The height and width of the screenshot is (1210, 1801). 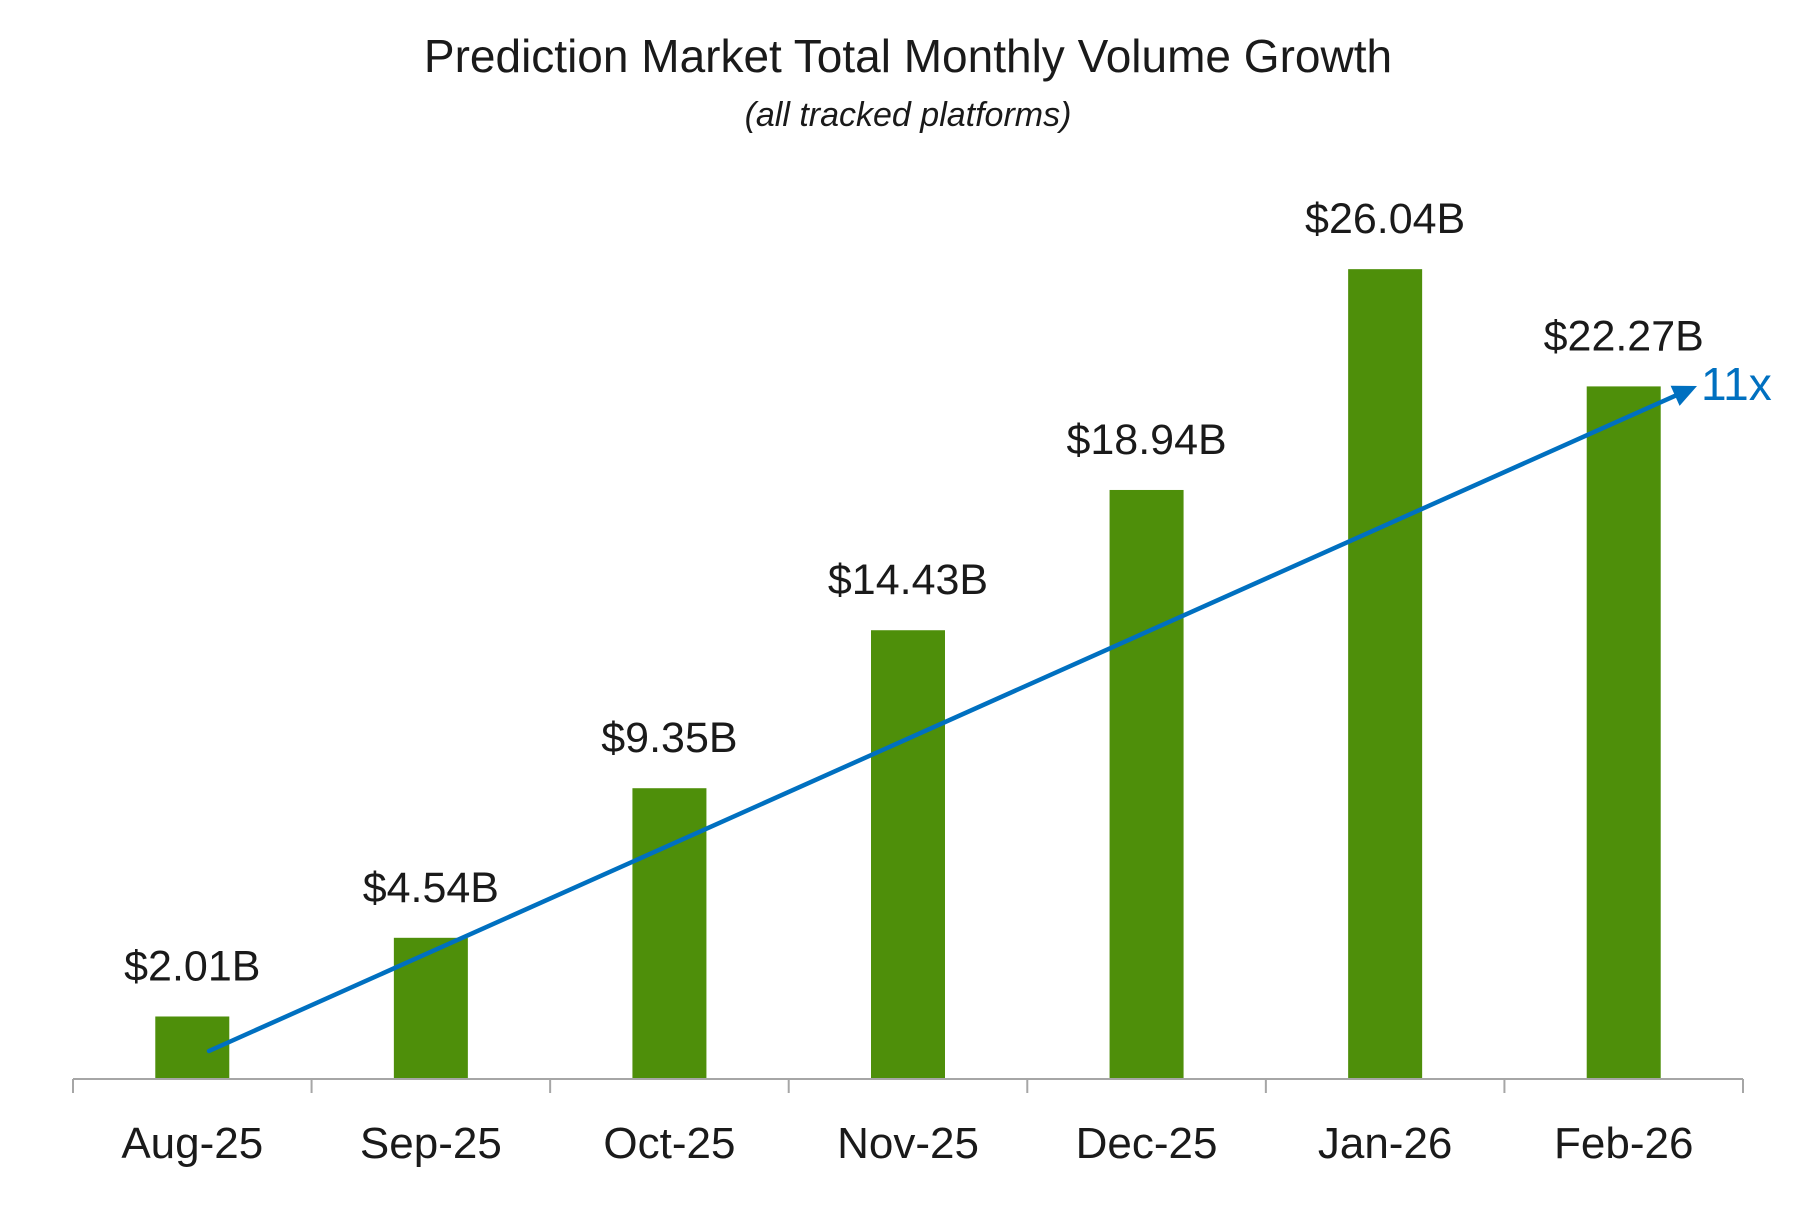 I want to click on x-tick-label: Oct-25, so click(x=669, y=1143).